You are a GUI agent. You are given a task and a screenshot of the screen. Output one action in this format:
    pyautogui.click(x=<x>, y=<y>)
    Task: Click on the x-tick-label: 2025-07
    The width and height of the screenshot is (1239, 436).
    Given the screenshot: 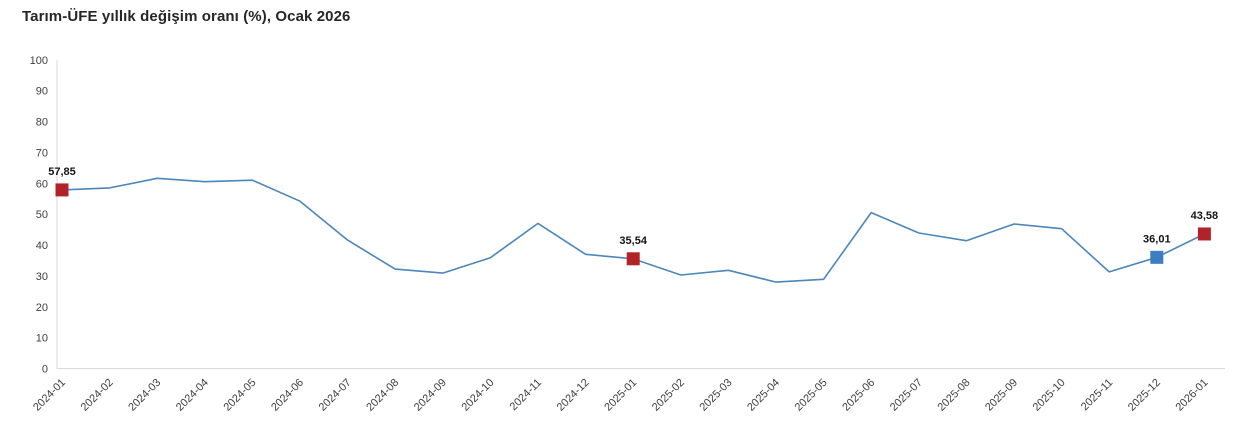 What is the action you would take?
    pyautogui.click(x=906, y=395)
    